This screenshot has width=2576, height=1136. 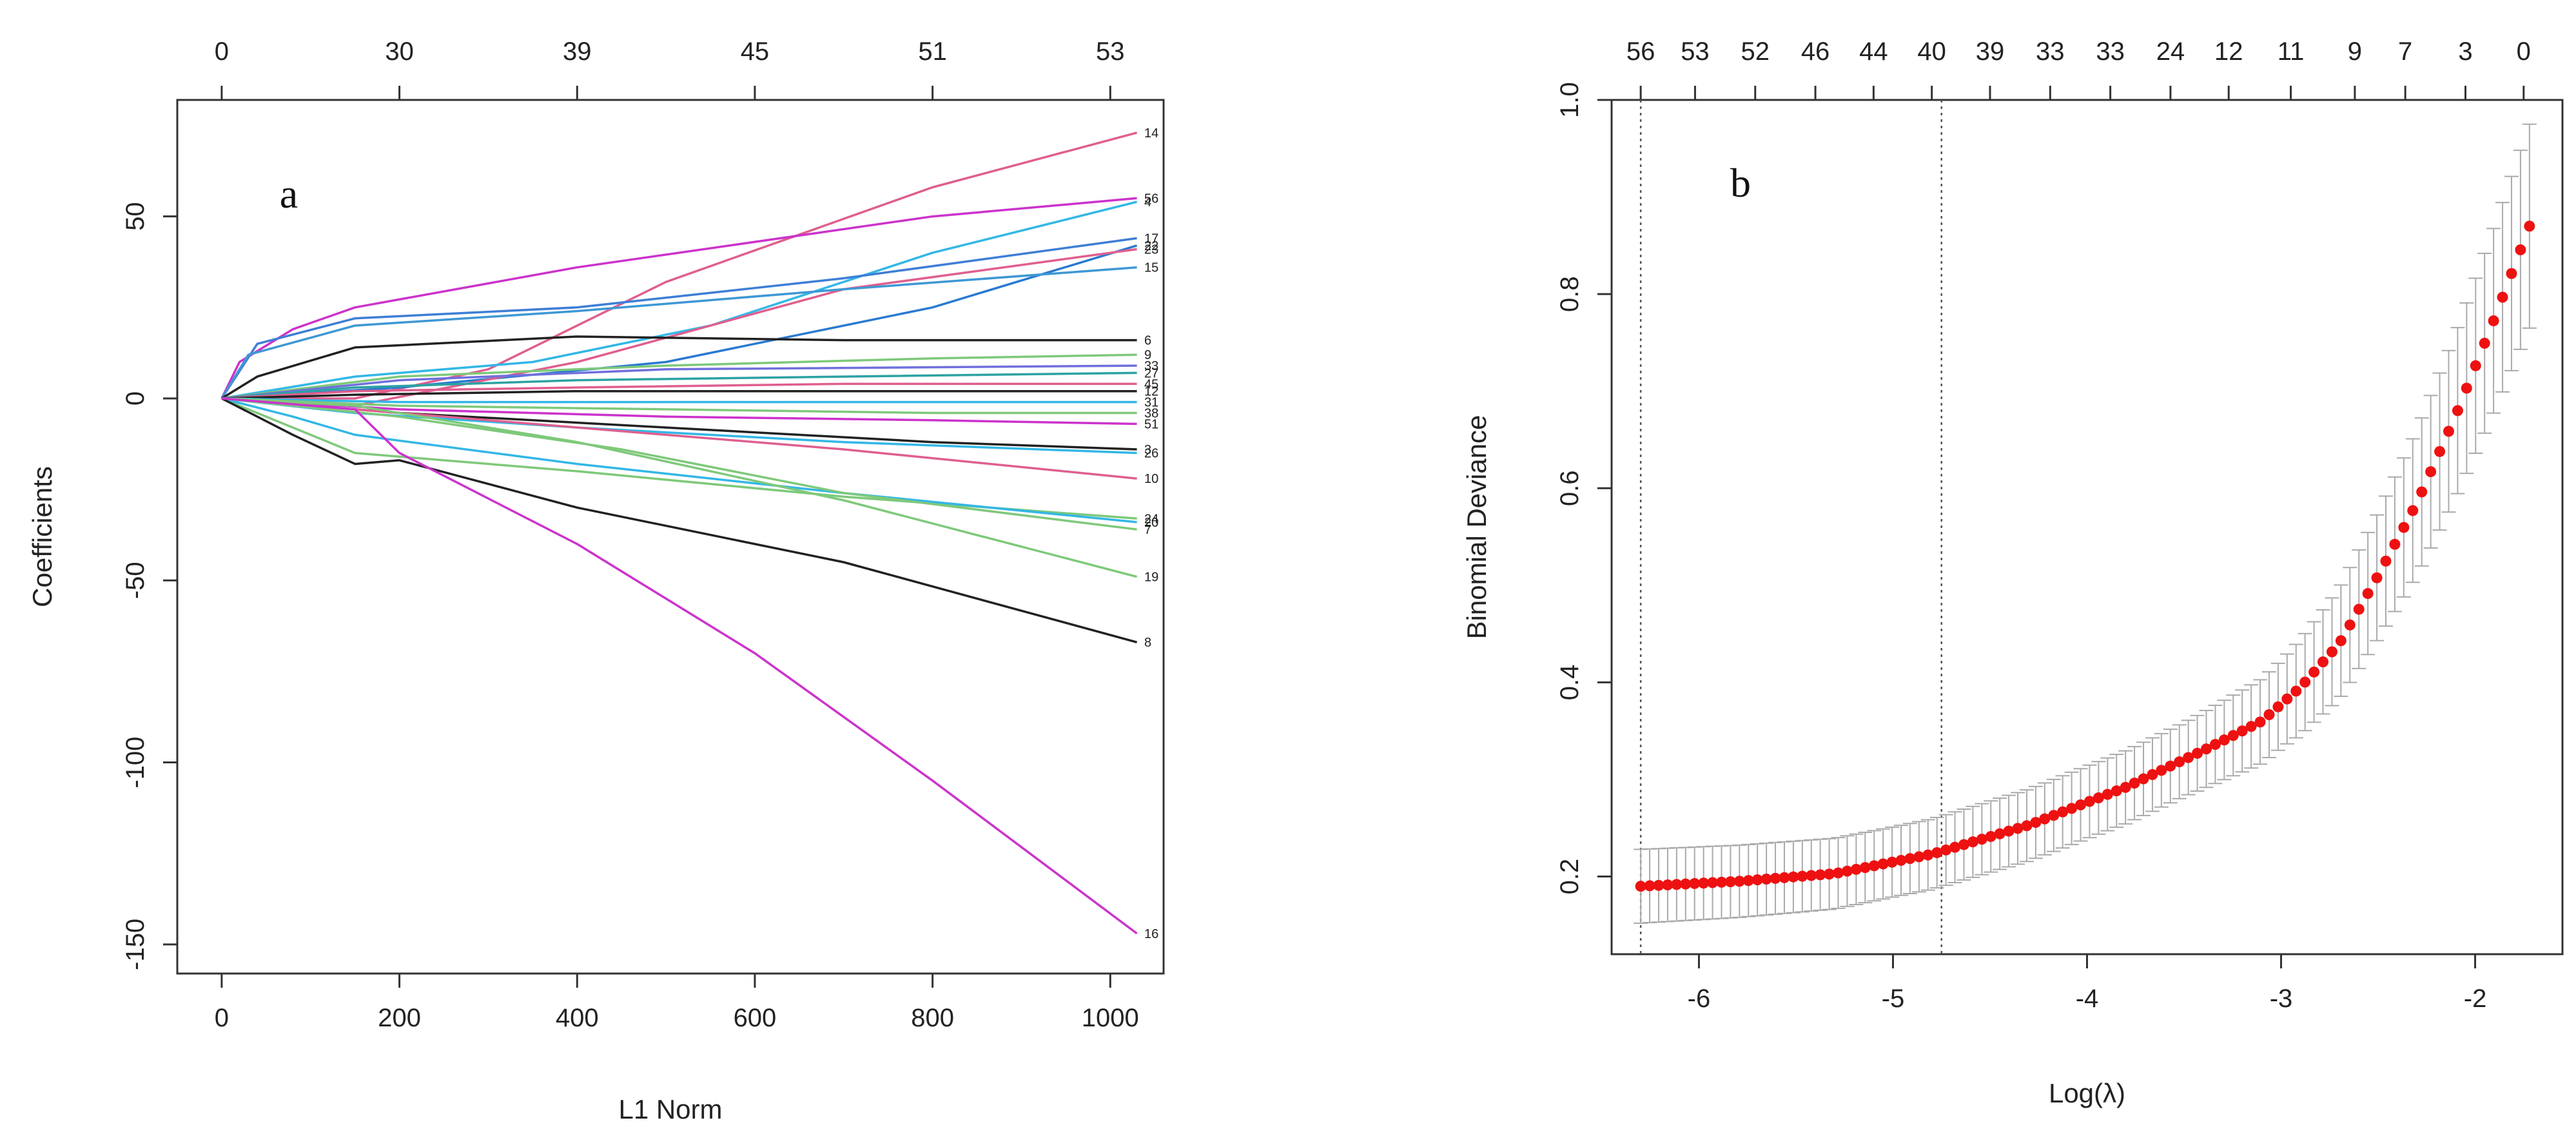 What do you see at coordinates (1151, 268) in the screenshot?
I see `path-end-label: 15` at bounding box center [1151, 268].